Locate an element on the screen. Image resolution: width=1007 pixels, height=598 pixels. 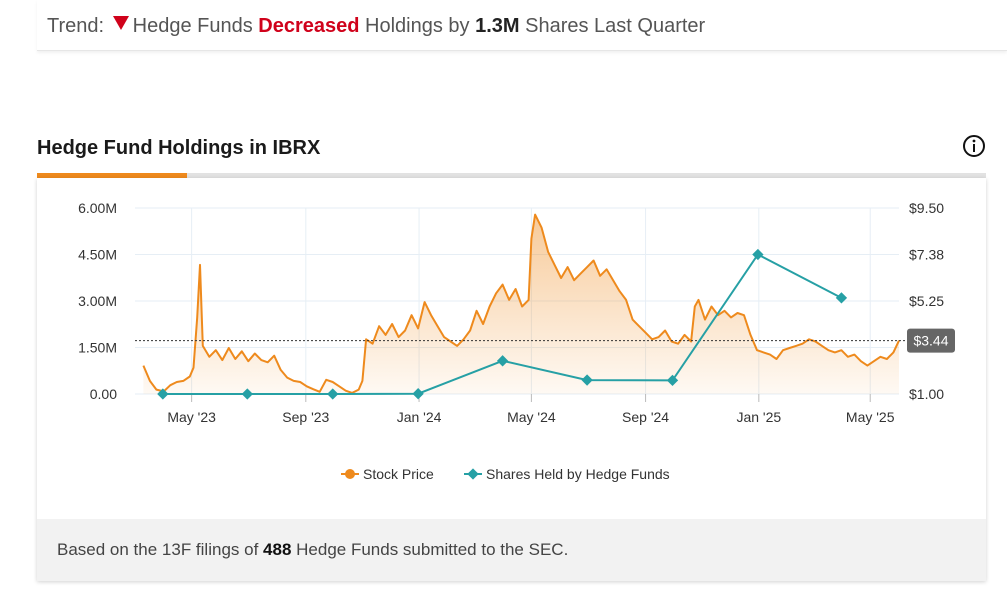
x-tick-label: Jan '24 is located at coordinates (419, 417).